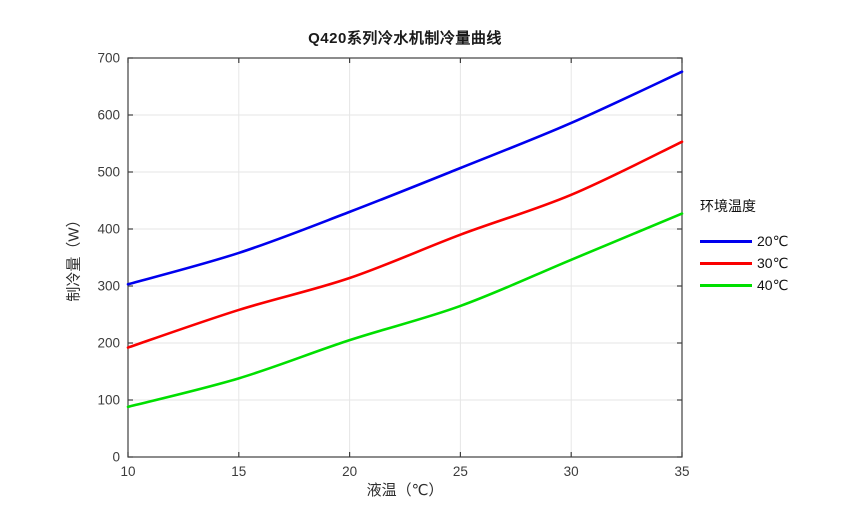  I want to click on legend: 环境温度 20℃ 30℃ 40℃, so click(744, 246).